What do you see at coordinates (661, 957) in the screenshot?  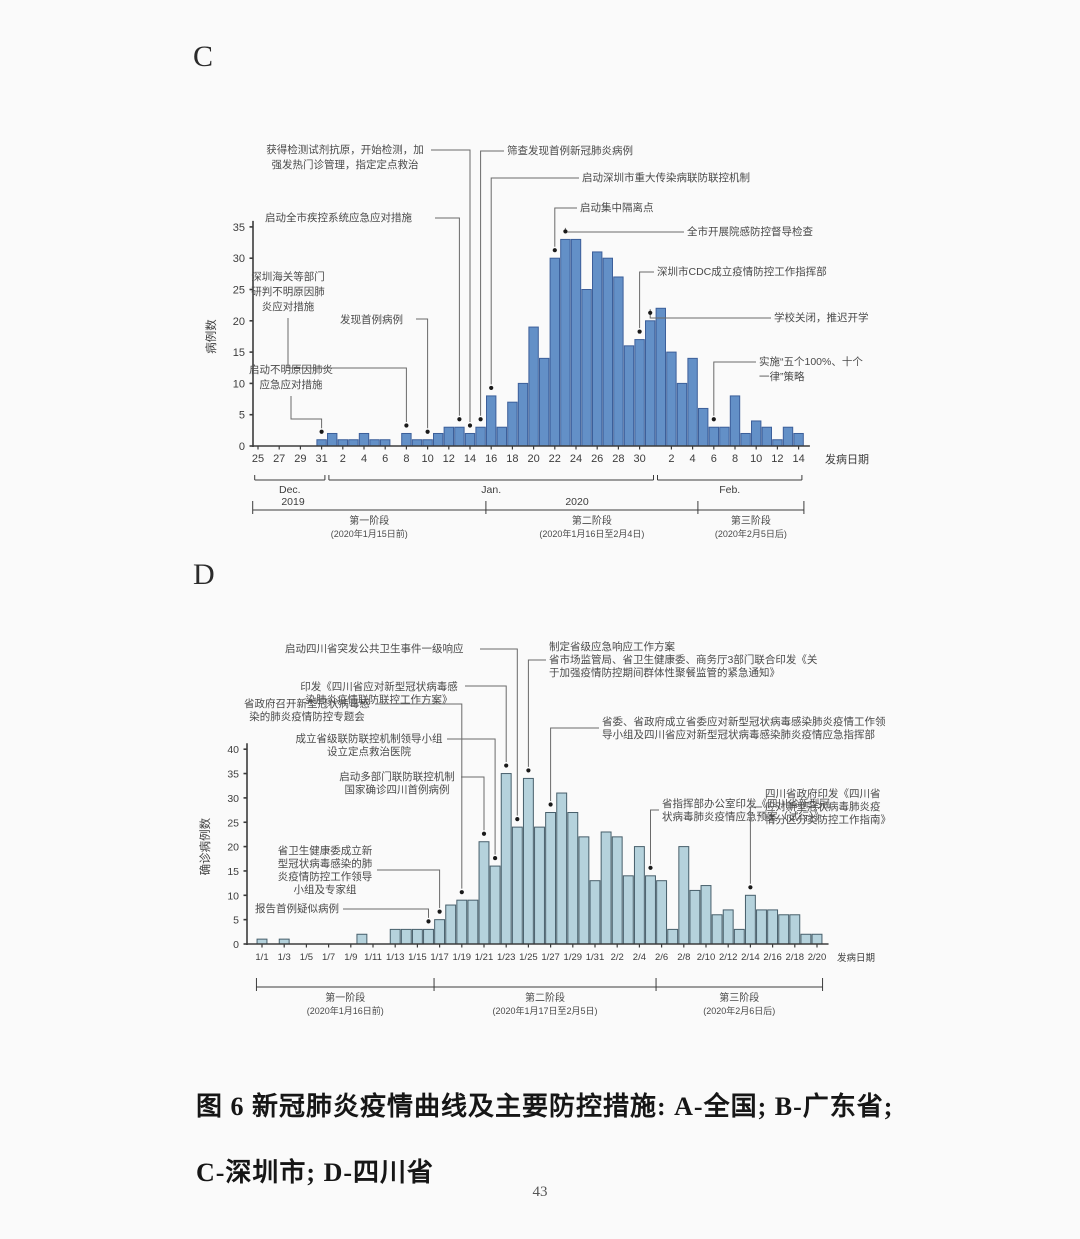 I see `x-tick-label: 2/6` at bounding box center [661, 957].